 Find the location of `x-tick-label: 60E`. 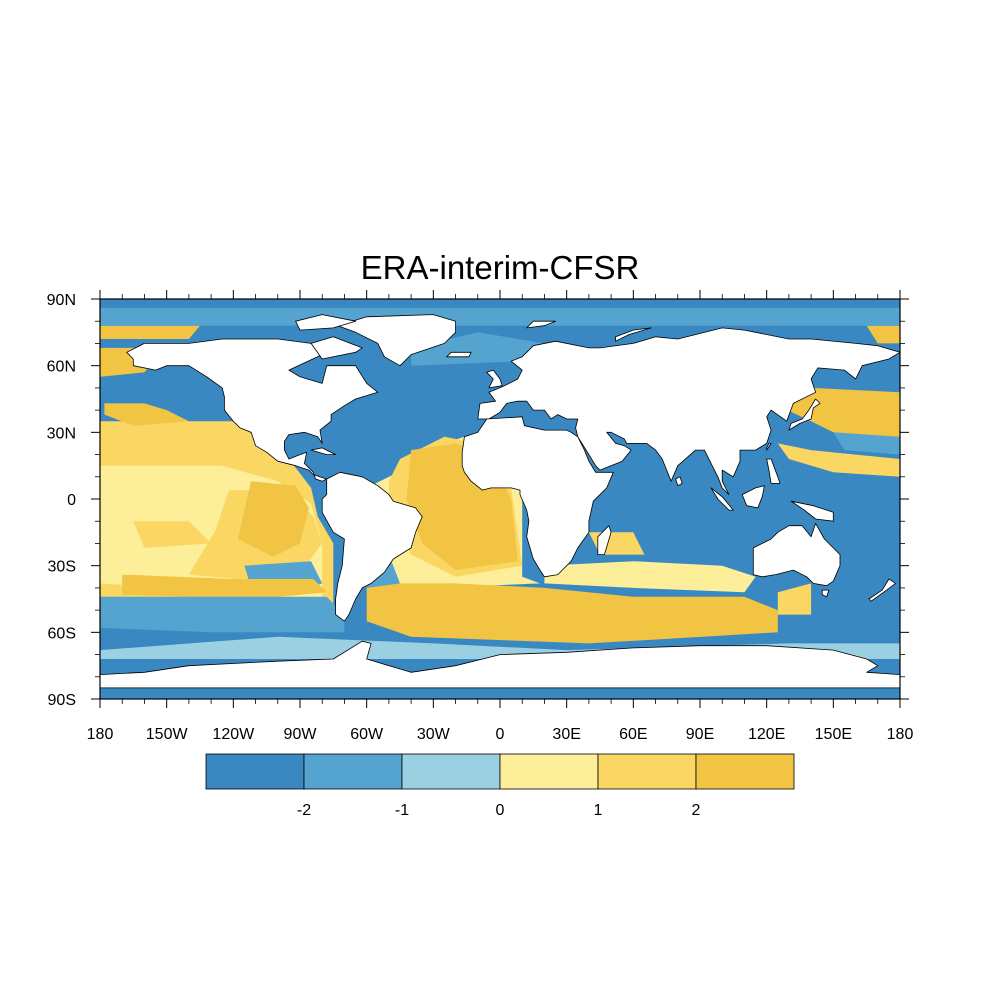

x-tick-label: 60E is located at coordinates (633, 734).